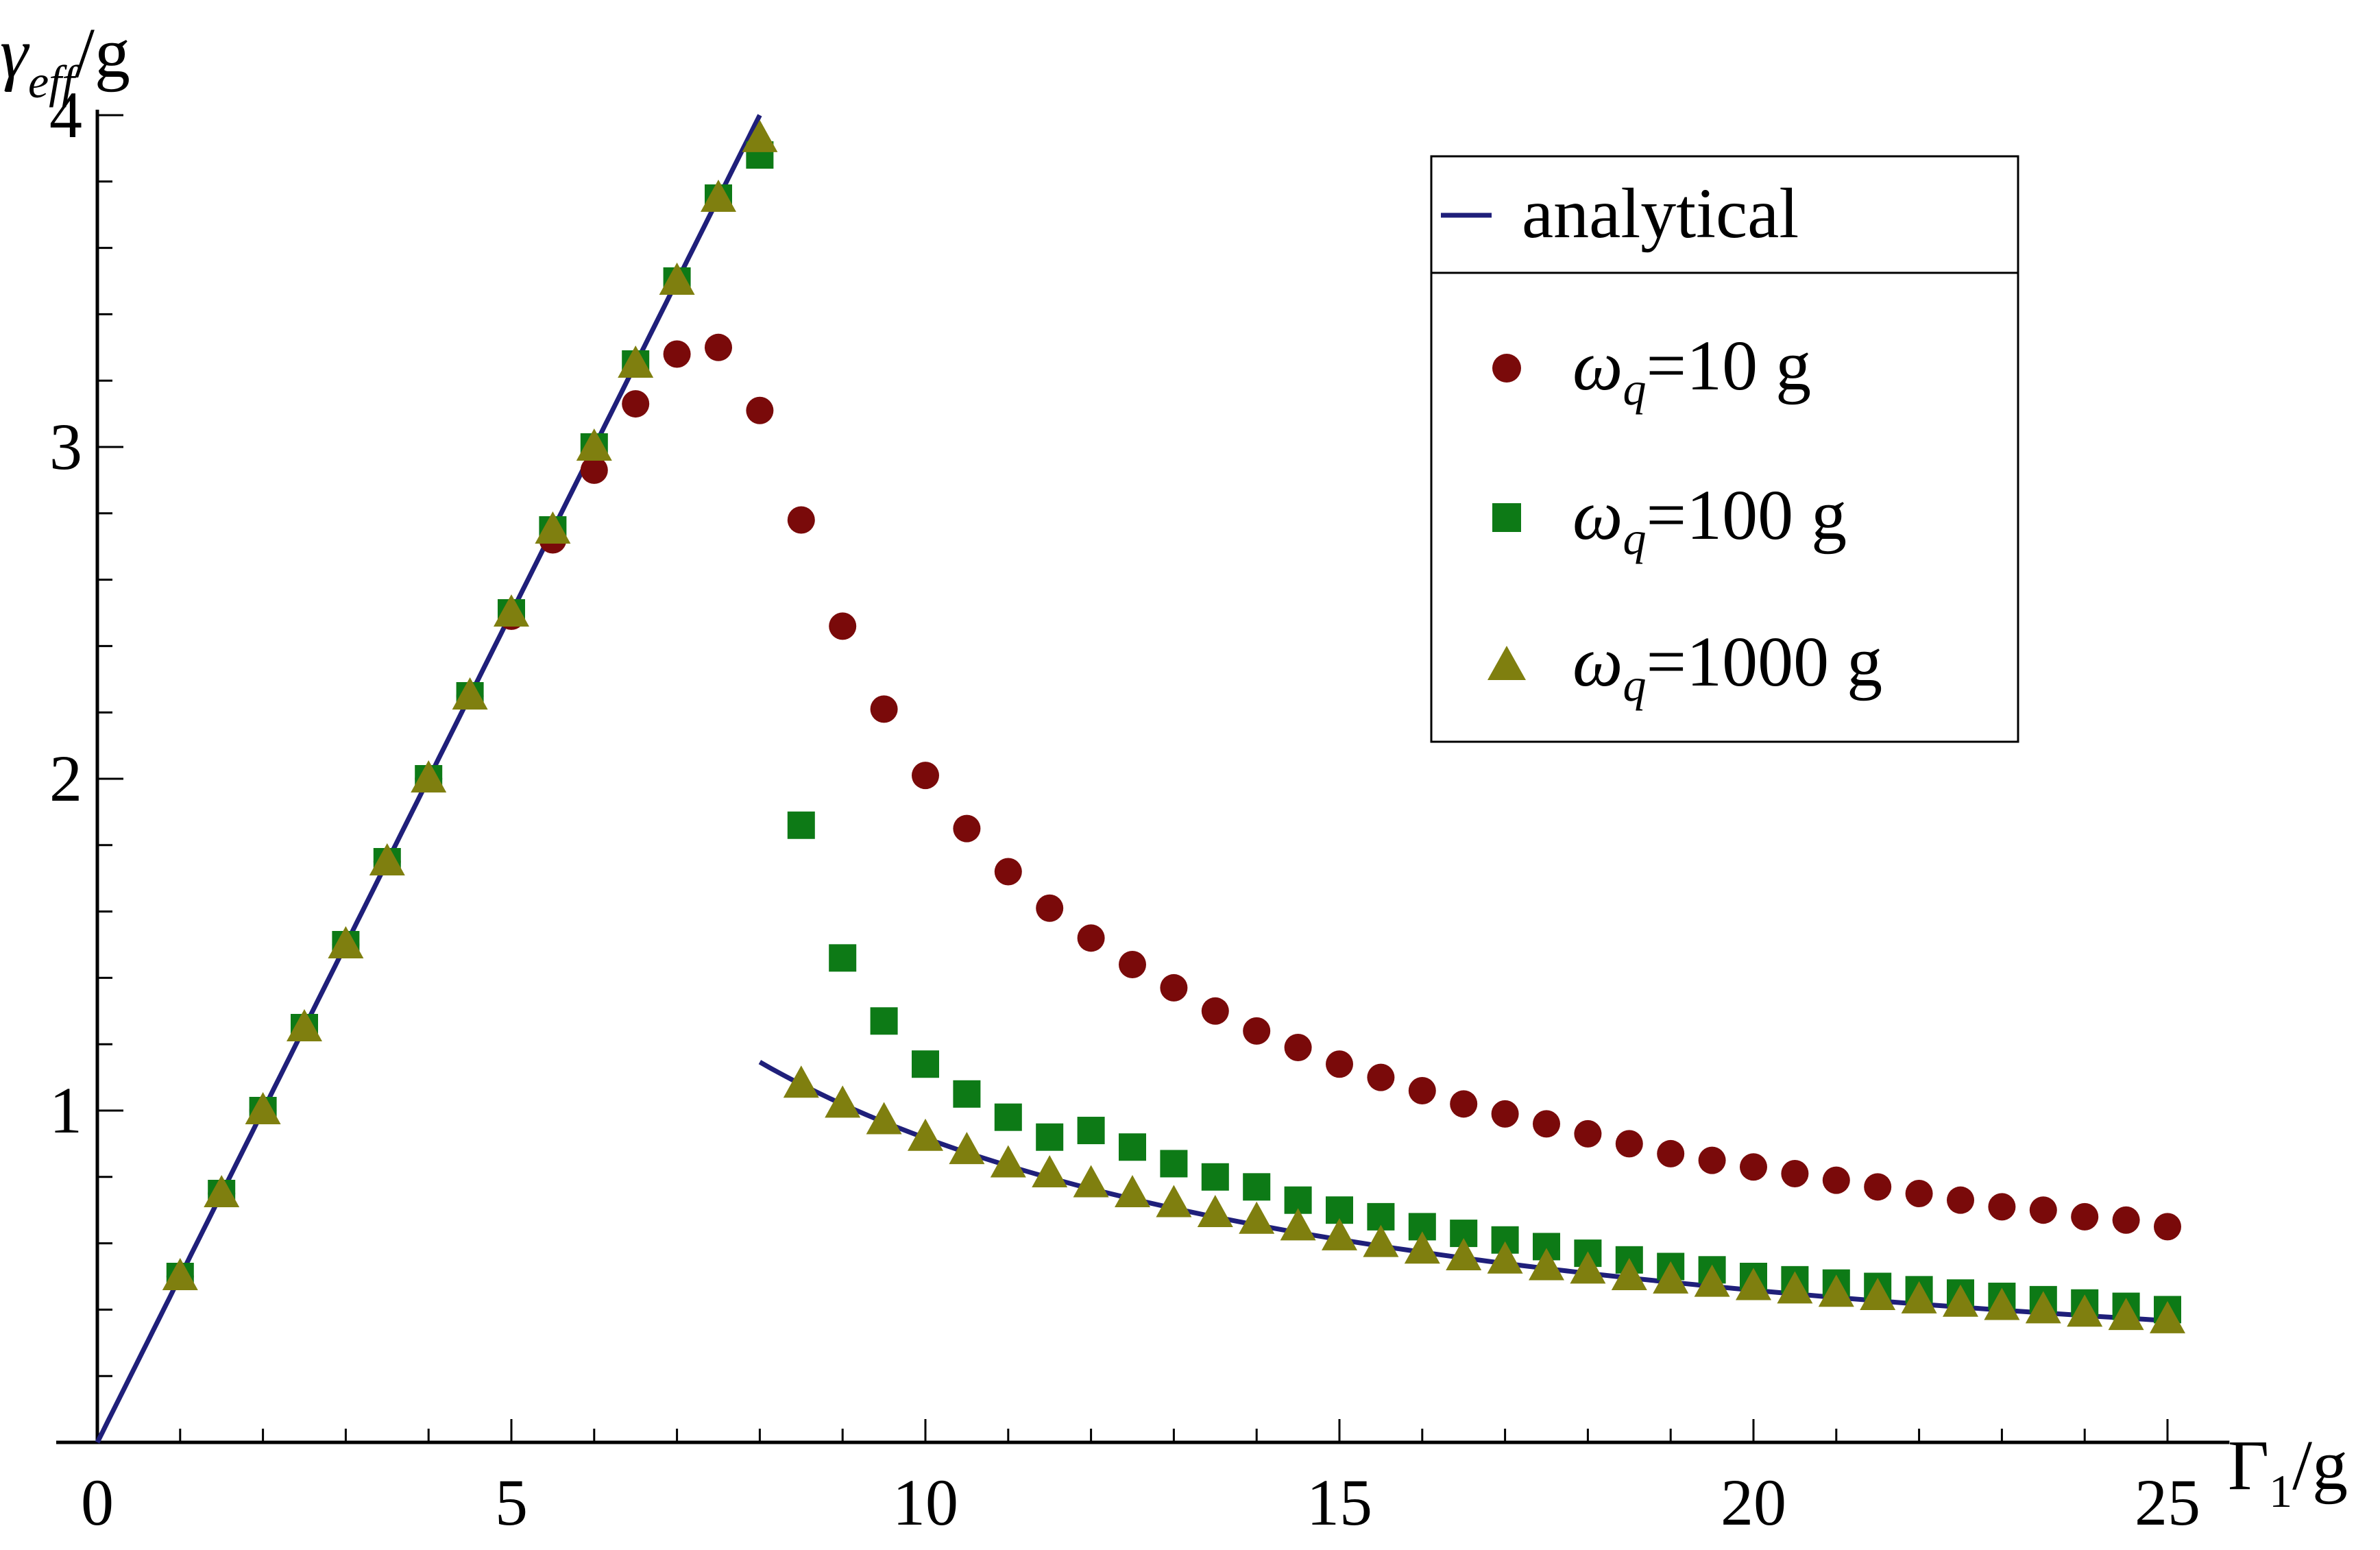  Describe the element at coordinates (2288, 1472) in the screenshot. I see `x-axis-label: Γ1/g` at that location.